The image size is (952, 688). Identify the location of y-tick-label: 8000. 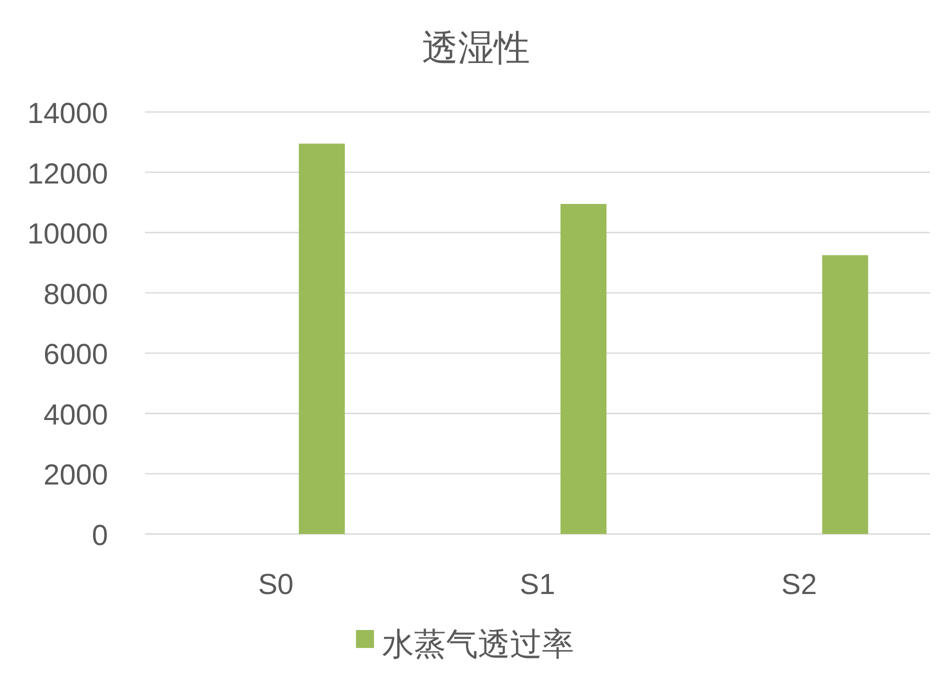
(75, 294).